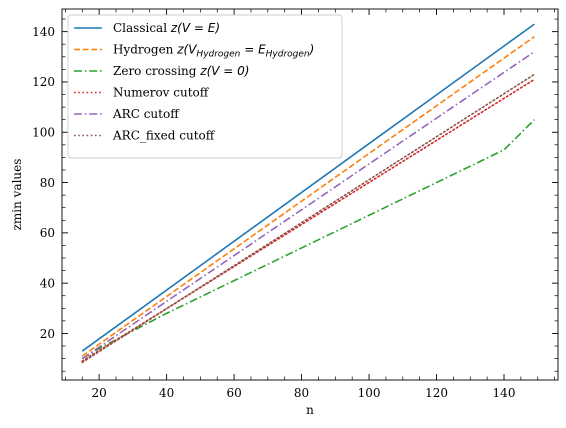 Image resolution: width=566 pixels, height=428 pixels. What do you see at coordinates (213, 51) in the screenshot?
I see `legend-label: Hydrogen z(VHydrogen = EHydrogen)` at bounding box center [213, 51].